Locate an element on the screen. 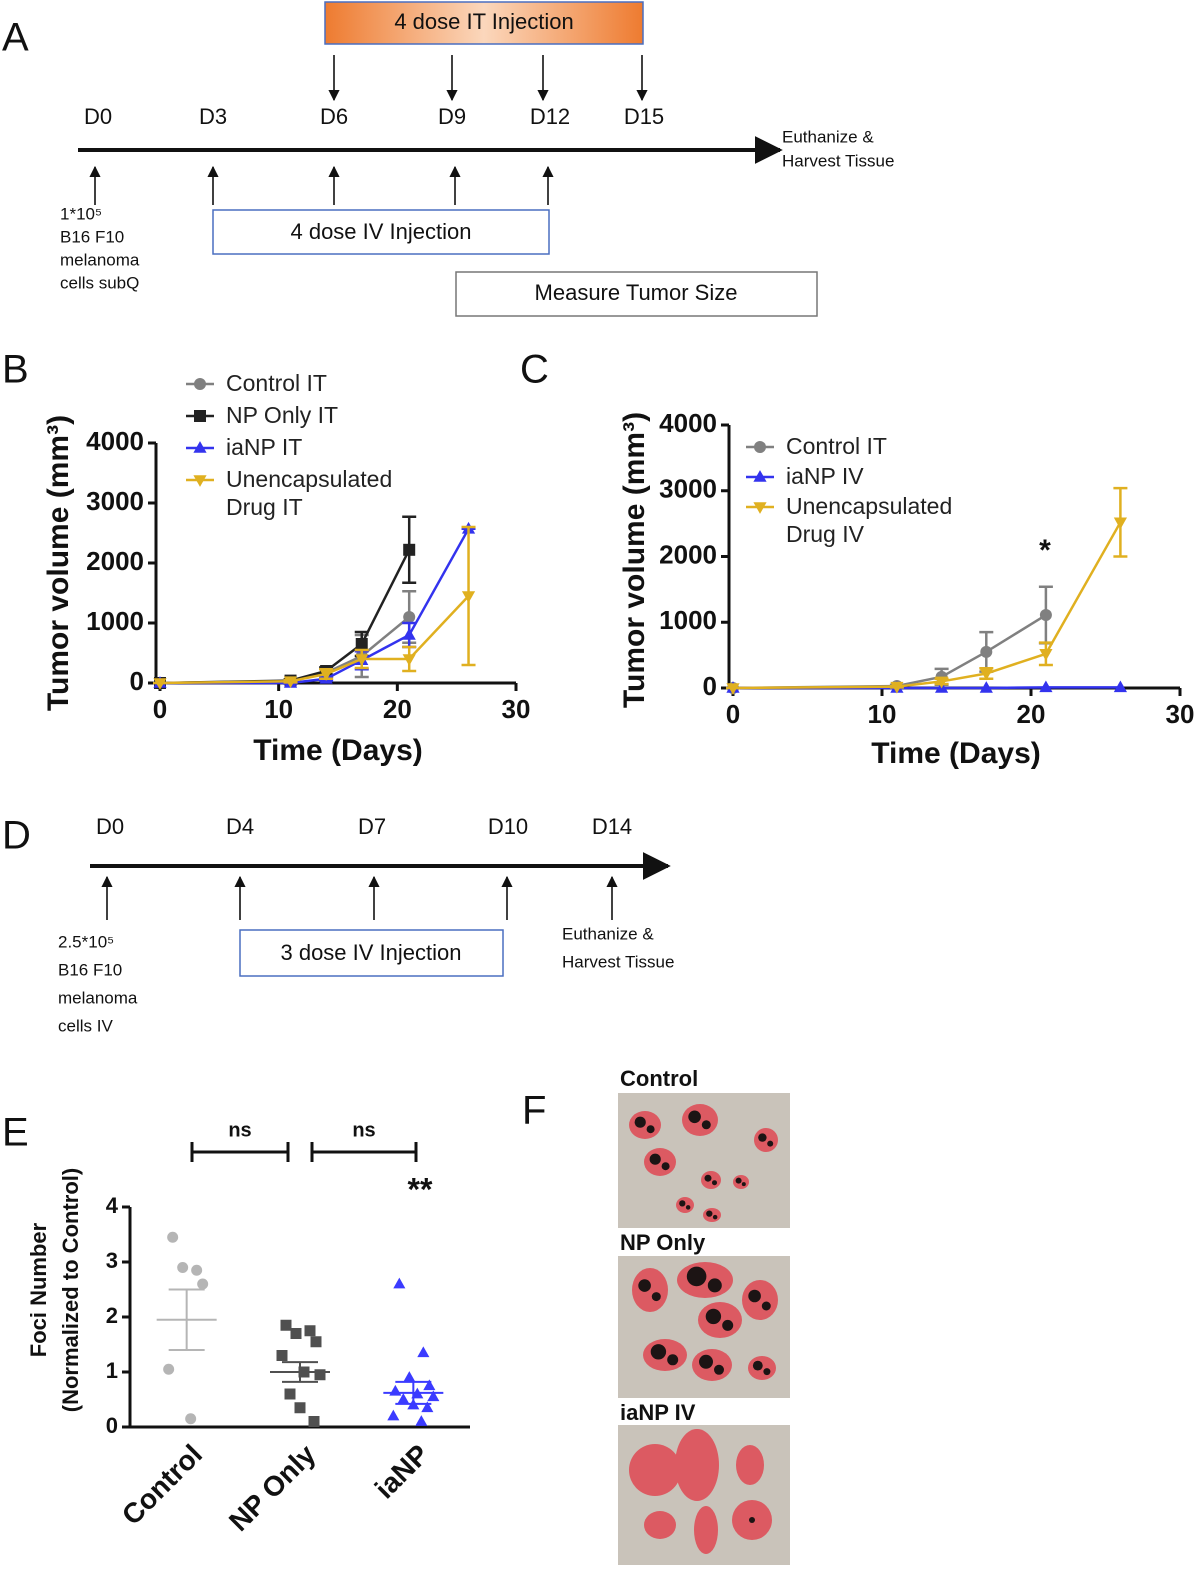 The image size is (1200, 1573). x-tick-label: 10 is located at coordinates (278, 709).